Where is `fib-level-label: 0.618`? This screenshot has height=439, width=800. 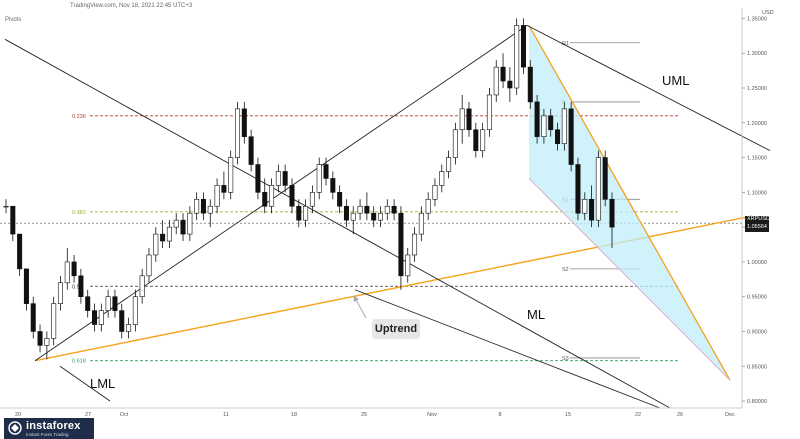 fib-level-label: 0.618 is located at coordinates (79, 362).